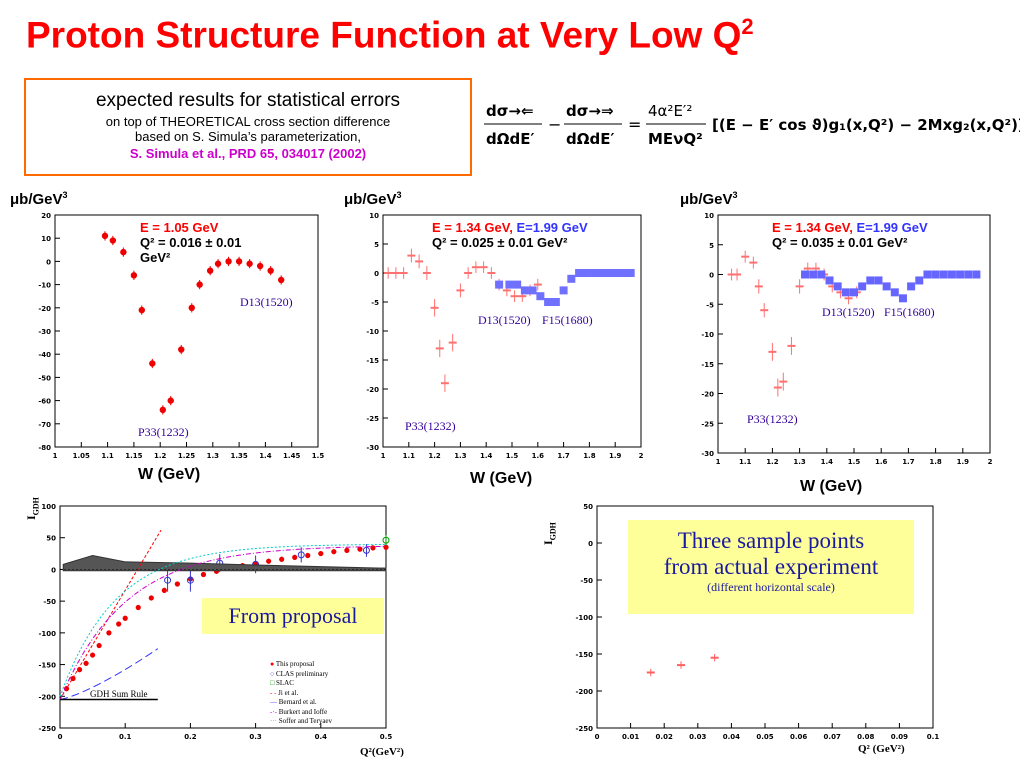 The height and width of the screenshot is (768, 1024). Describe the element at coordinates (630, 737) in the screenshot. I see `x-tick-label: 0.01` at that location.